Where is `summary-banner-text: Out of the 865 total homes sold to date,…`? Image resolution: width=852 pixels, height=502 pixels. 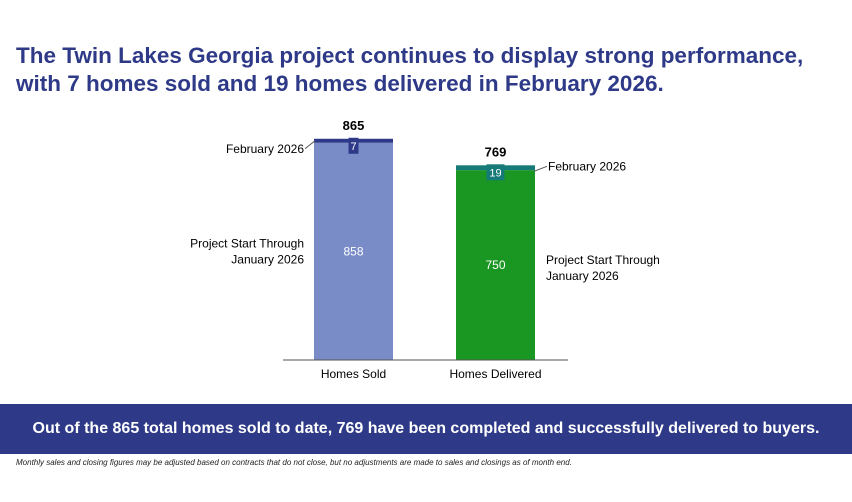
summary-banner-text: Out of the 865 total homes sold to date,… is located at coordinates (426, 428).